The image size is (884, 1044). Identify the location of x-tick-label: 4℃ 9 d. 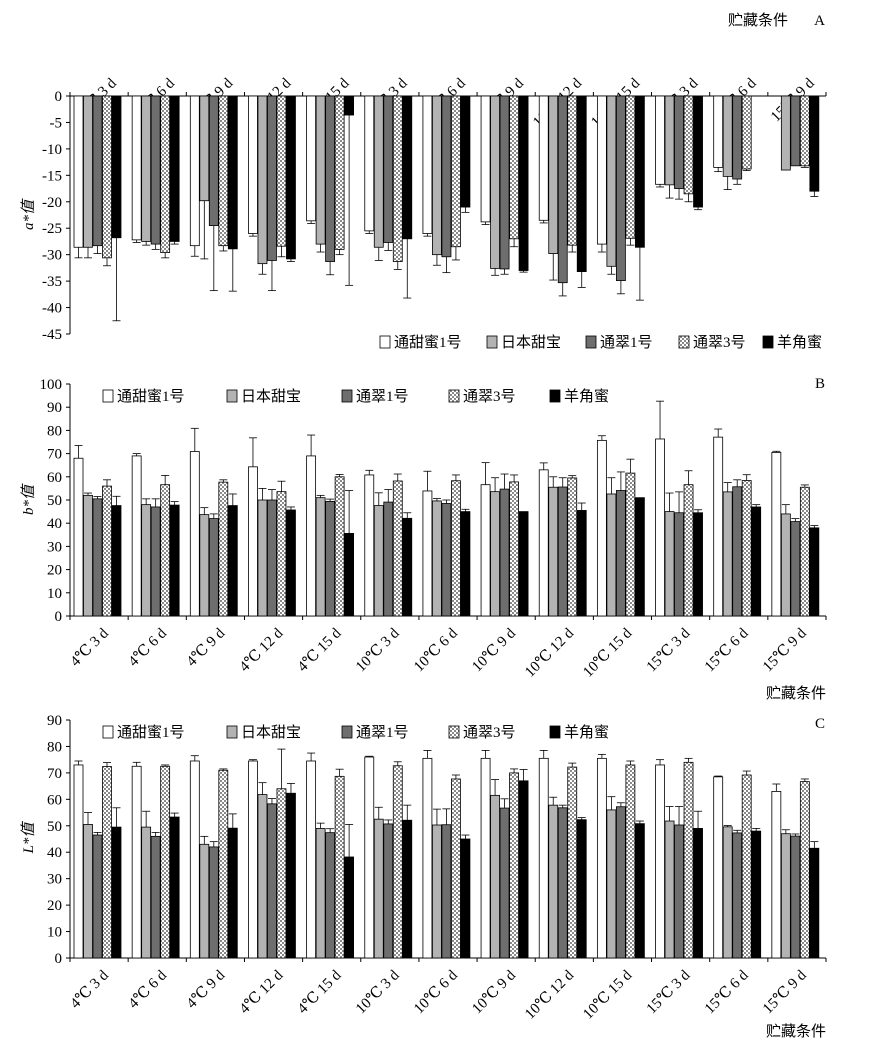
(206, 989).